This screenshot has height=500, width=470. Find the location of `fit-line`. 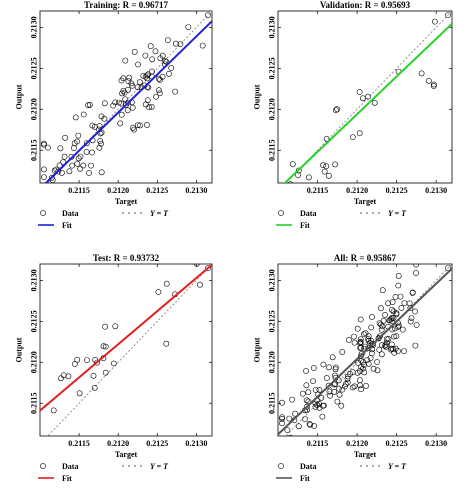

fit-line is located at coordinates (126, 338).